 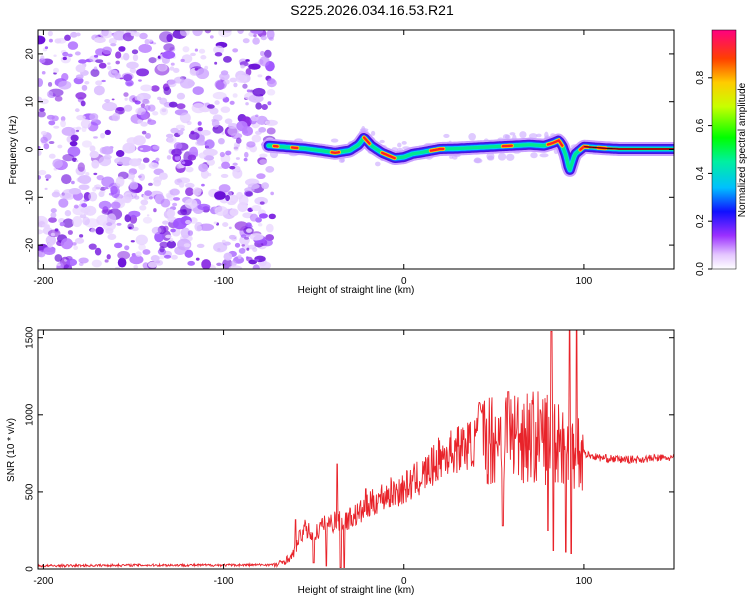 I want to click on x-tick-label: -200, so click(x=43, y=281).